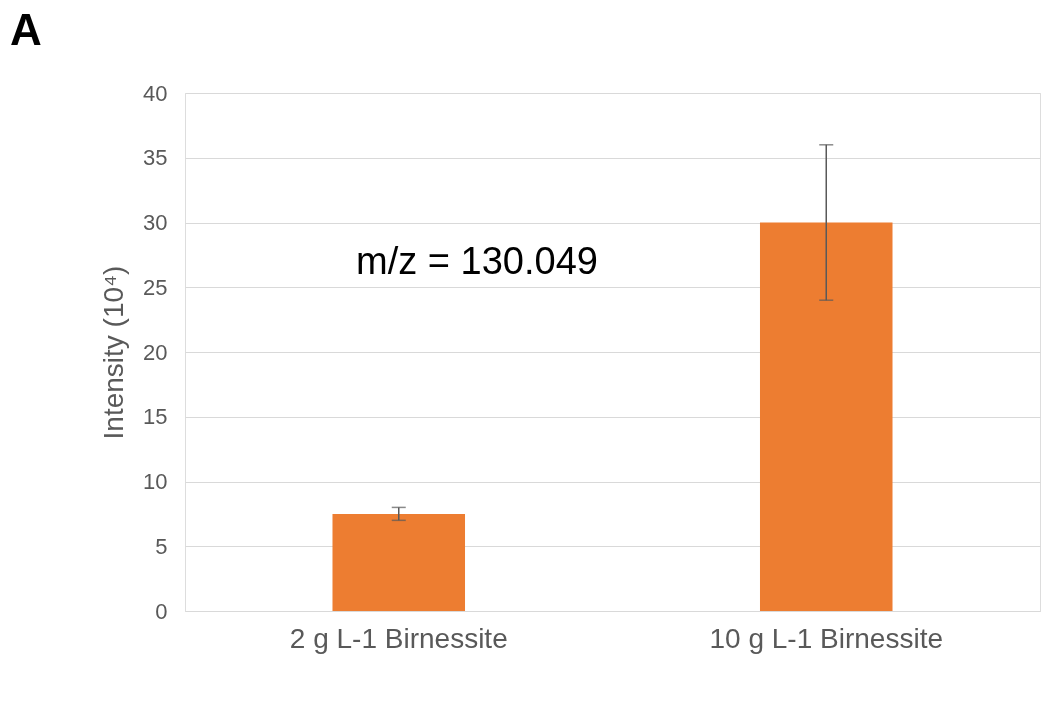 This screenshot has height=709, width=1057. What do you see at coordinates (155, 93) in the screenshot?
I see `y-tick-label: 40` at bounding box center [155, 93].